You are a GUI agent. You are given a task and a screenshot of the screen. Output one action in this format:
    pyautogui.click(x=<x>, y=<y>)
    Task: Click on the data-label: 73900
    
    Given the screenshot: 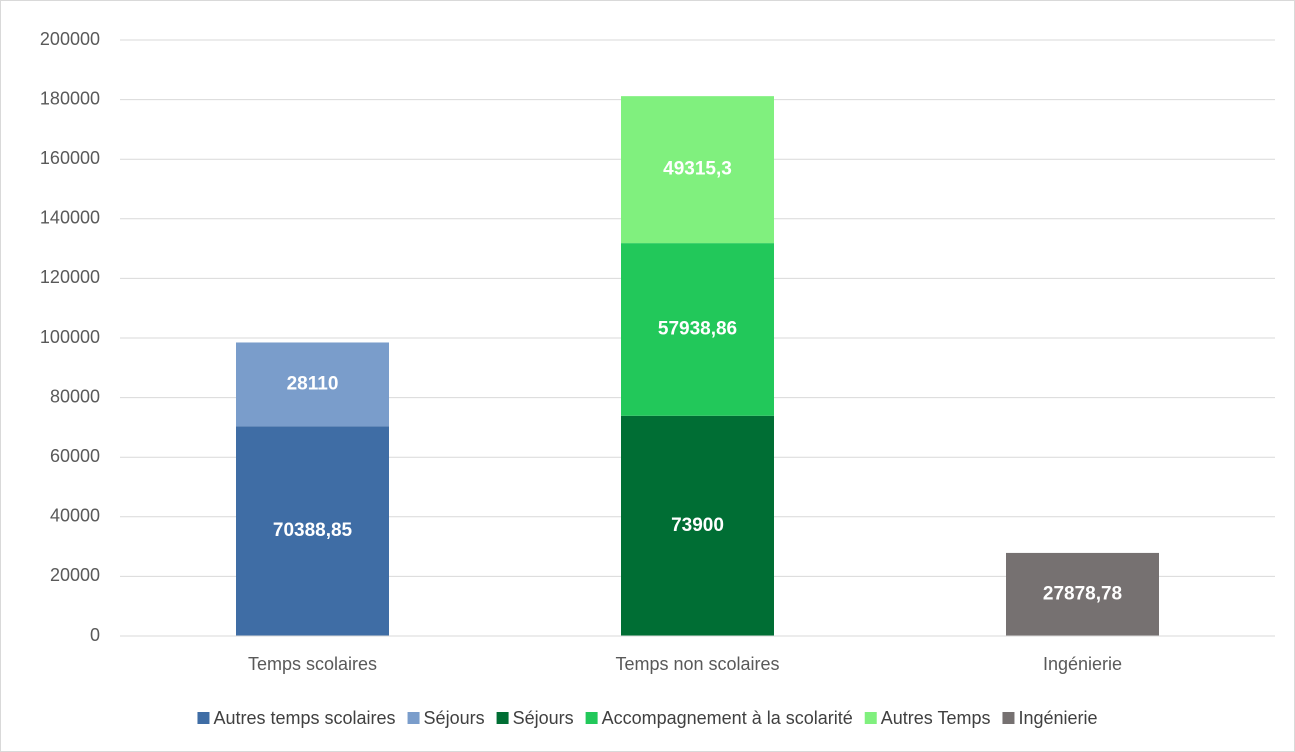 What is the action you would take?
    pyautogui.click(x=697, y=525)
    